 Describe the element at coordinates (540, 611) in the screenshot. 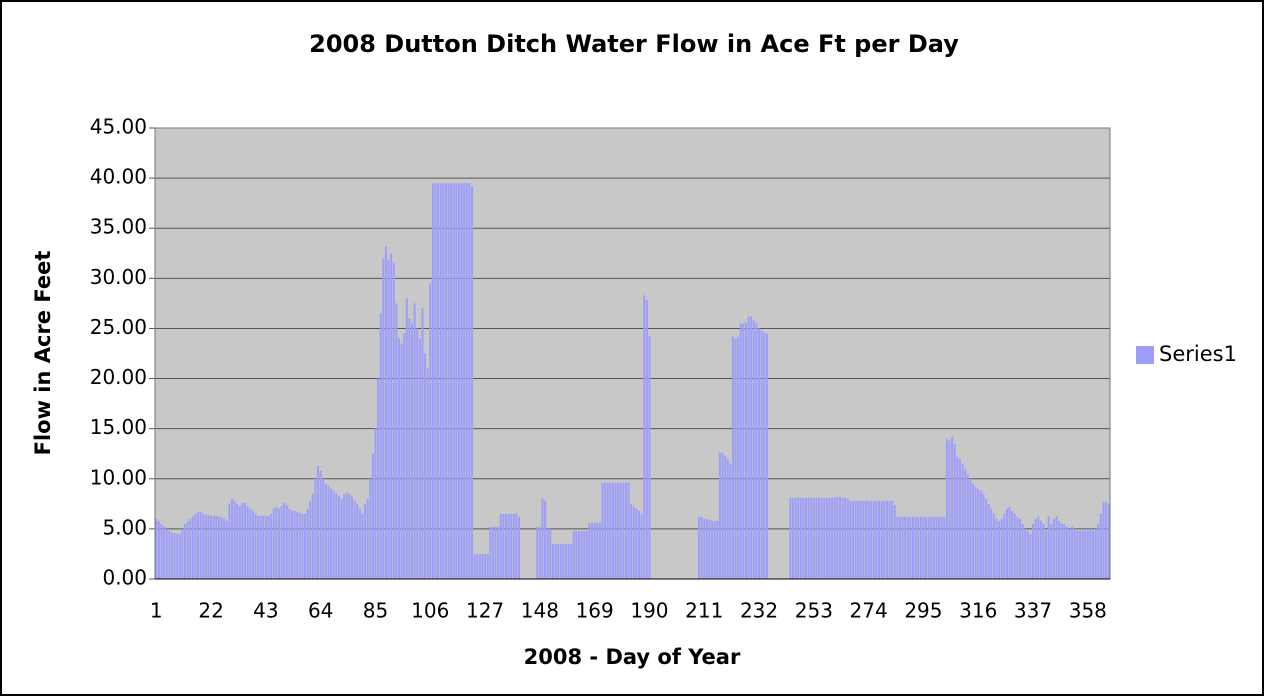

I see `x-tick-label: 148` at that location.